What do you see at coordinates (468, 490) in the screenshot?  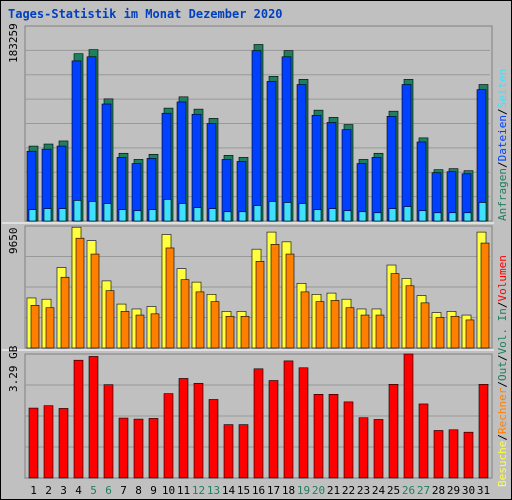 I see `day-label: 30` at bounding box center [468, 490].